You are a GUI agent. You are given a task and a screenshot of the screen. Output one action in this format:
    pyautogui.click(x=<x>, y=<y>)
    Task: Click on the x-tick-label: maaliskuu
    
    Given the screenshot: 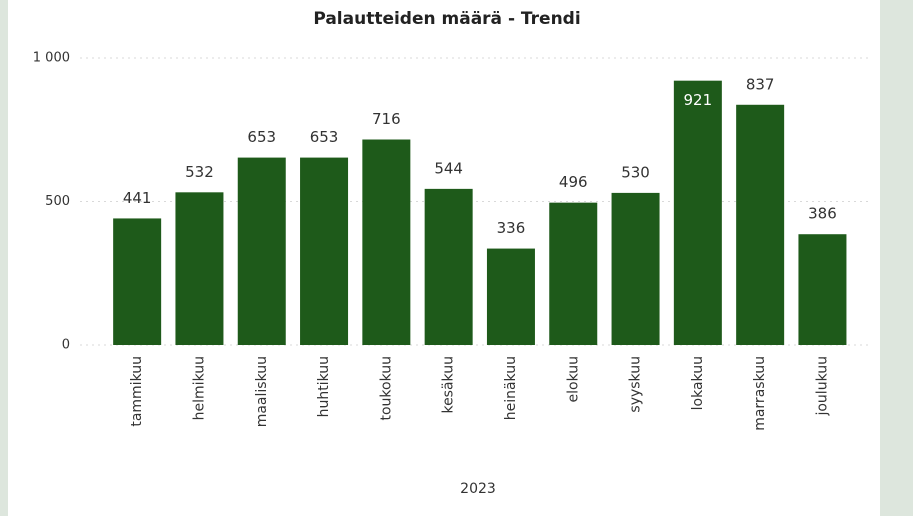 What is the action you would take?
    pyautogui.click(x=262, y=391)
    